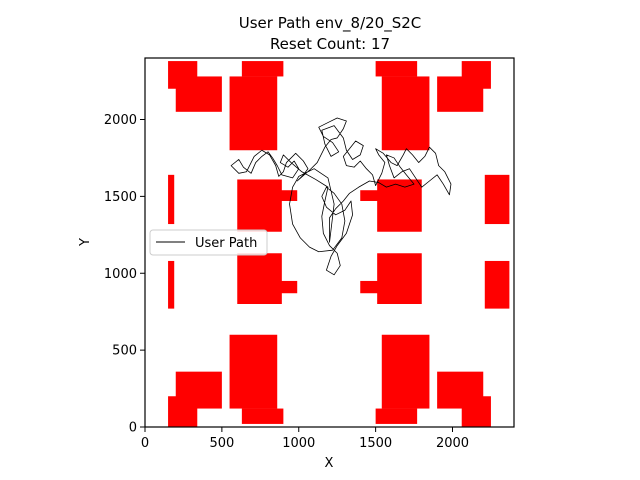 The width and height of the screenshot is (640, 480). What do you see at coordinates (330, 44) in the screenshot?
I see `chart-subtitle: Reset Count: 17` at bounding box center [330, 44].